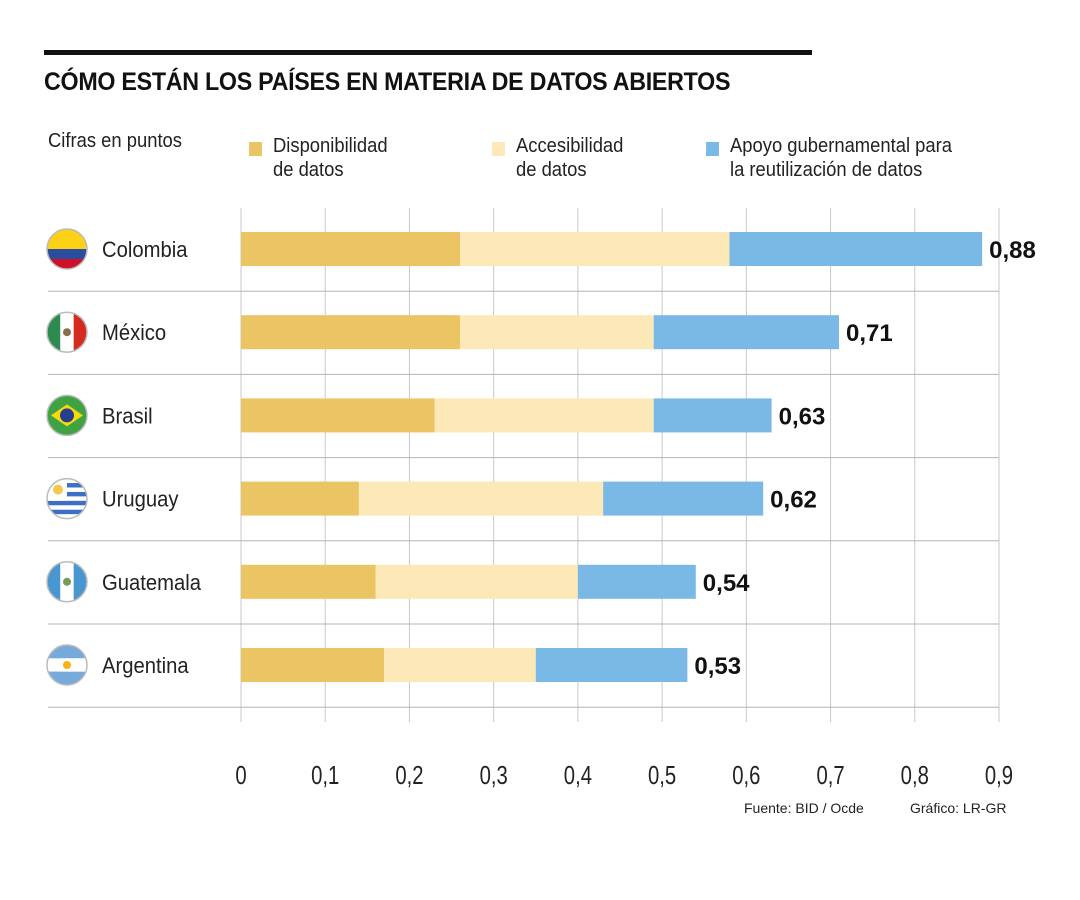 This screenshot has height=900, width=1080. I want to click on x-tick-label: 0,4, so click(578, 775).